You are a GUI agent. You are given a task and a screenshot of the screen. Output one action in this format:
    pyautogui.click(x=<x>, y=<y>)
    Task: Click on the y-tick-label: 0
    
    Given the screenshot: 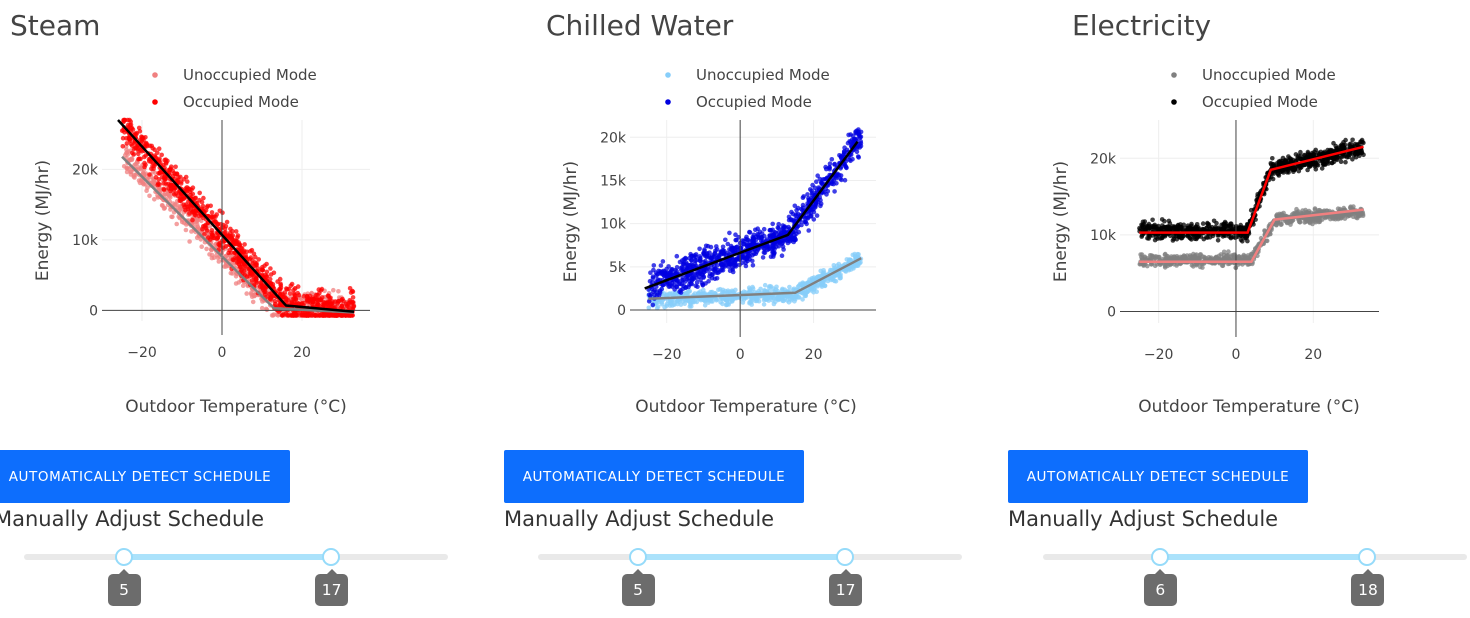 What is the action you would take?
    pyautogui.click(x=93, y=311)
    